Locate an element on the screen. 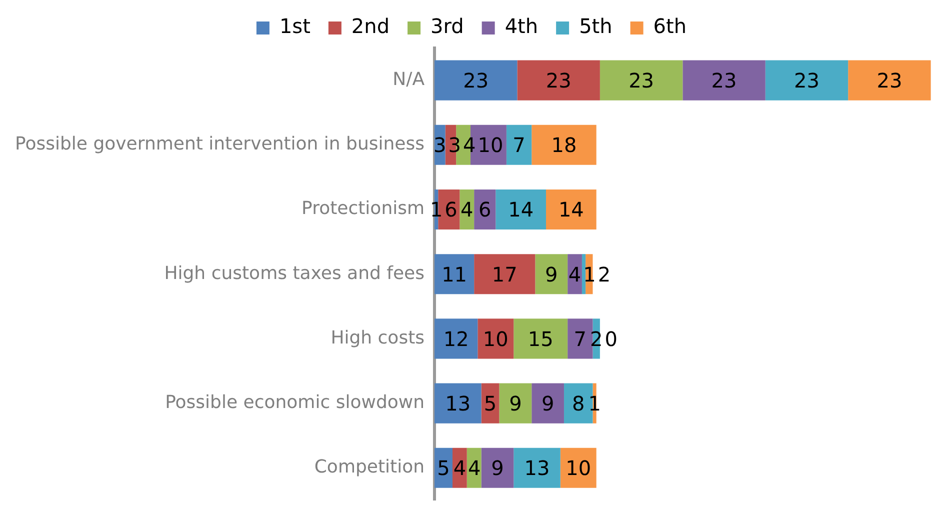 The height and width of the screenshot is (521, 940). legend-label: 3rd is located at coordinates (447, 26).